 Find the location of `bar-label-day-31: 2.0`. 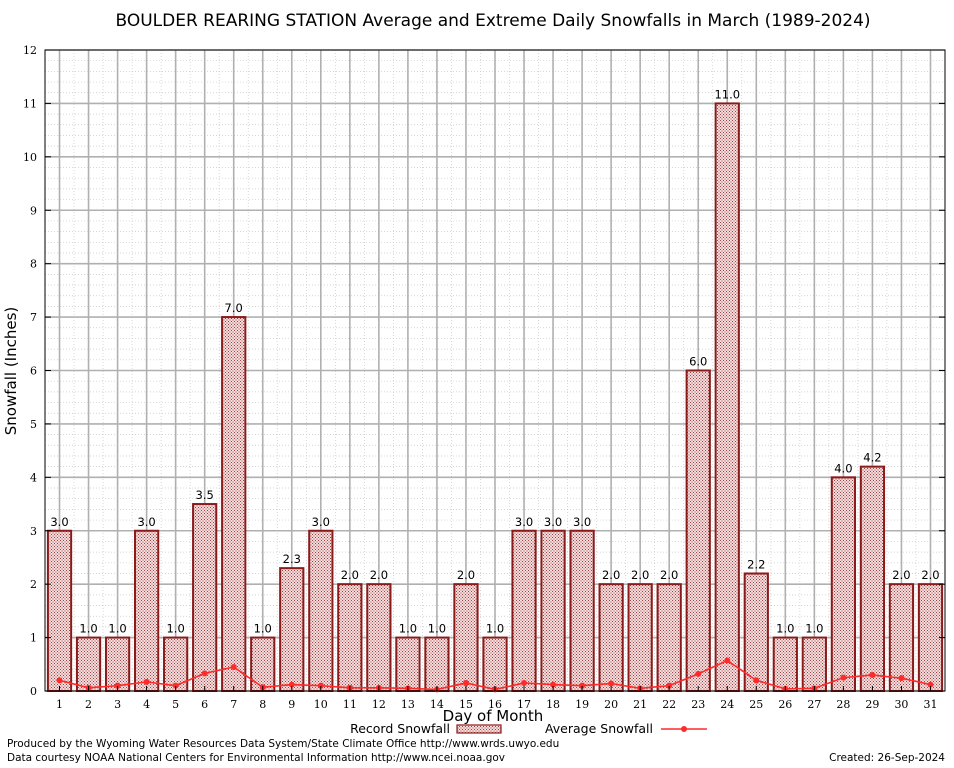

bar-label-day-31: 2.0 is located at coordinates (930, 575).